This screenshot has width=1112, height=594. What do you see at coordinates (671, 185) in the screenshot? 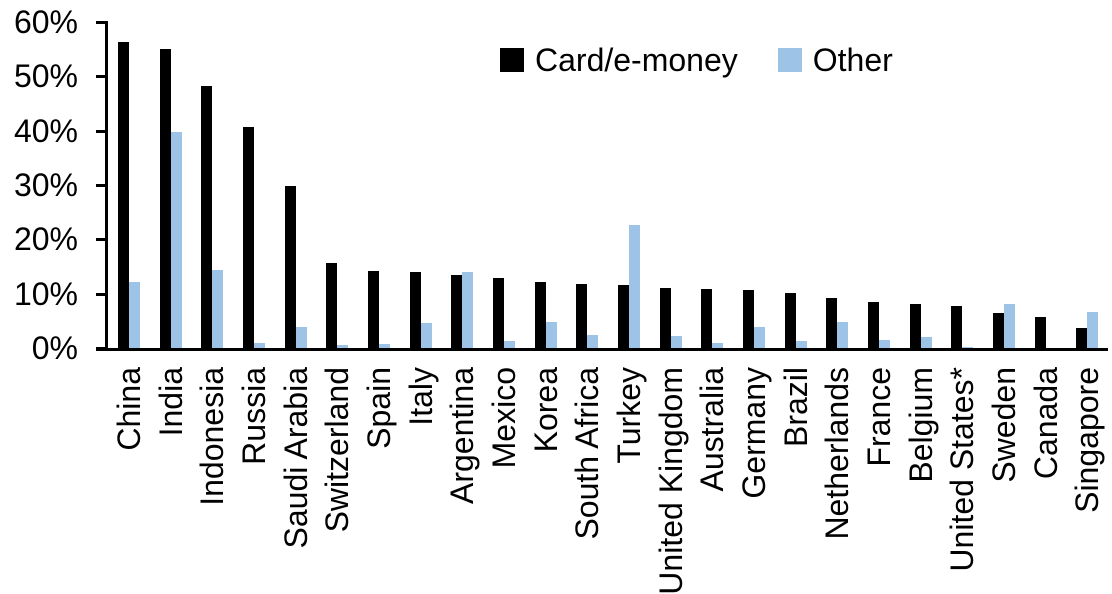
I see `bar-group-united-kingdom` at bounding box center [671, 185].